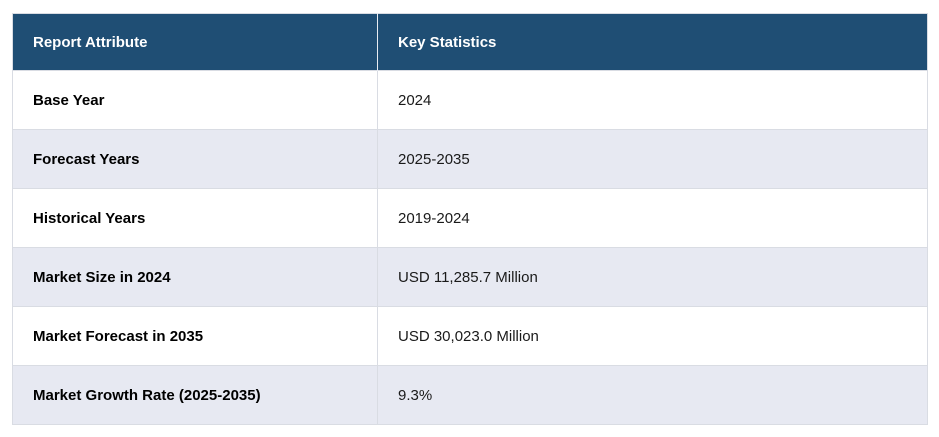 Image resolution: width=939 pixels, height=437 pixels. Describe the element at coordinates (195, 42) in the screenshot. I see `header-cell-report-attribute: Report Attribute` at that location.